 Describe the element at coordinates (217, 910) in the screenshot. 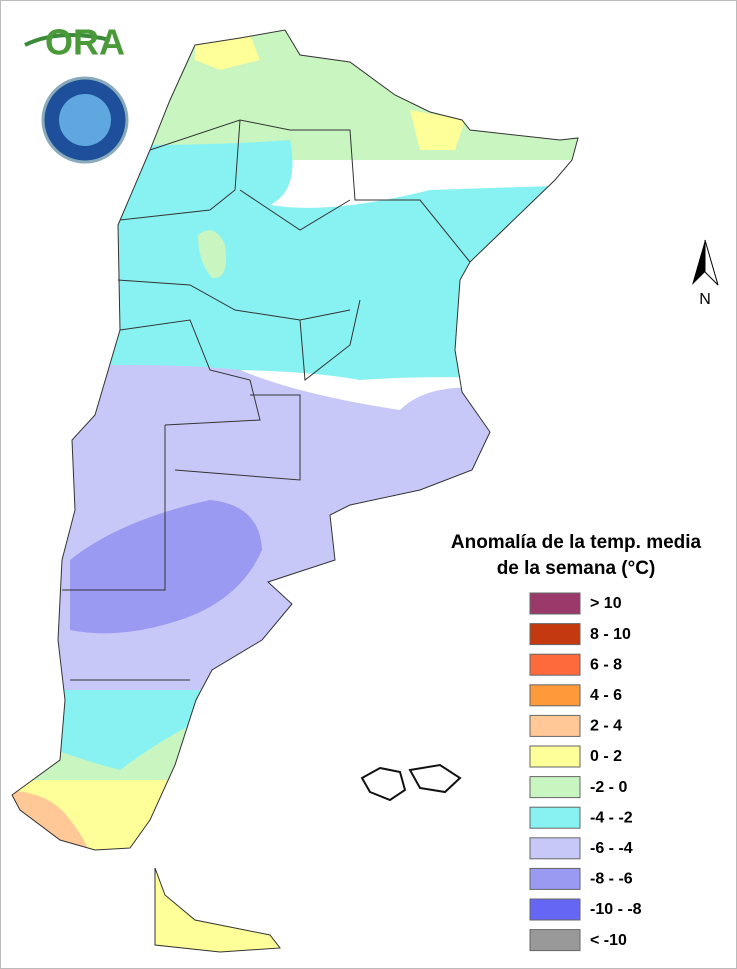

I see `tierra-del-fuego` at that location.